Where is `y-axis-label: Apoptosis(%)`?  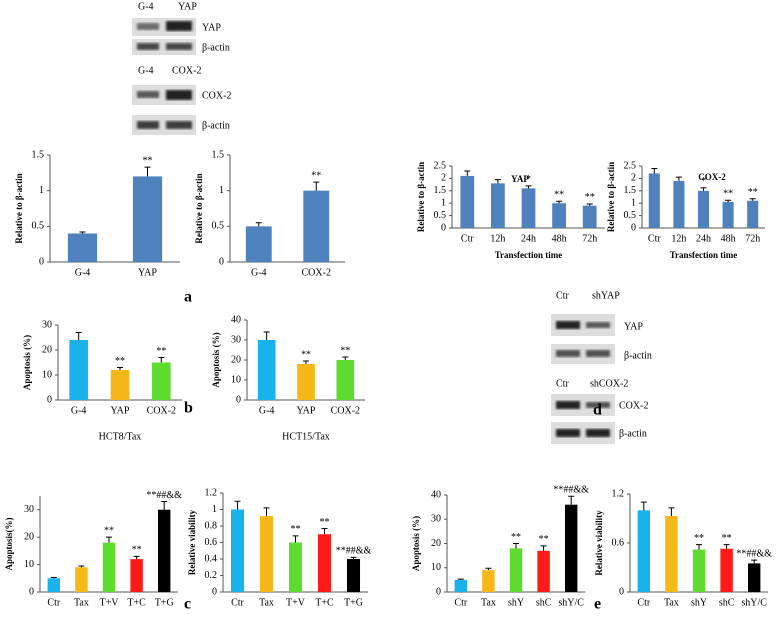
y-axis-label: Apoptosis(%) is located at coordinates (9, 543).